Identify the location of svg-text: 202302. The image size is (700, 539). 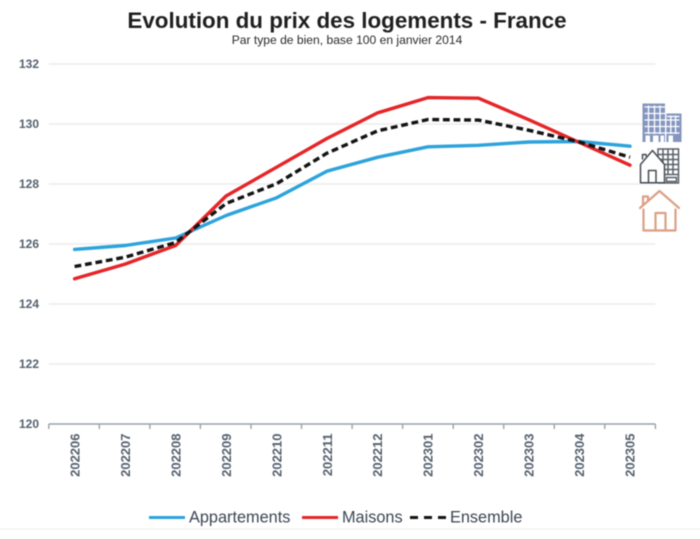
(478, 455).